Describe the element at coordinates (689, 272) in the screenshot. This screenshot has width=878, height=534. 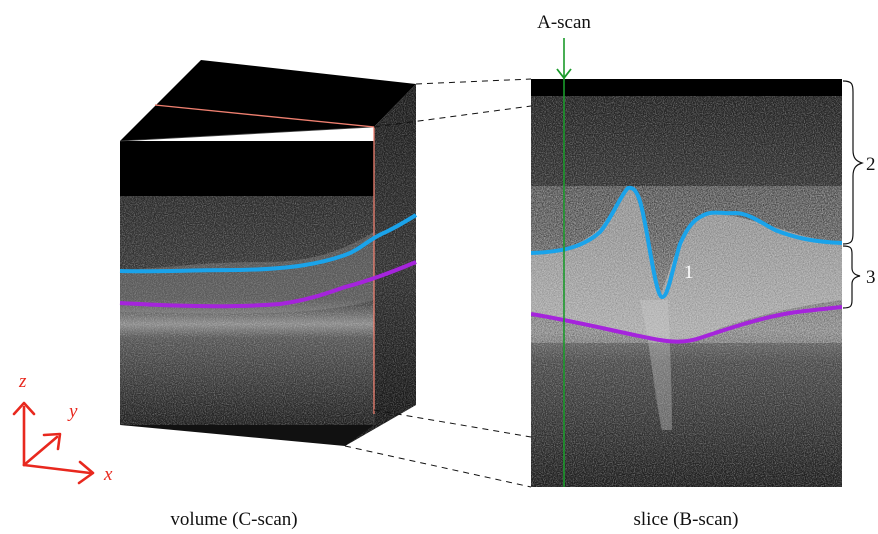
I see `region-1-label: 1` at that location.